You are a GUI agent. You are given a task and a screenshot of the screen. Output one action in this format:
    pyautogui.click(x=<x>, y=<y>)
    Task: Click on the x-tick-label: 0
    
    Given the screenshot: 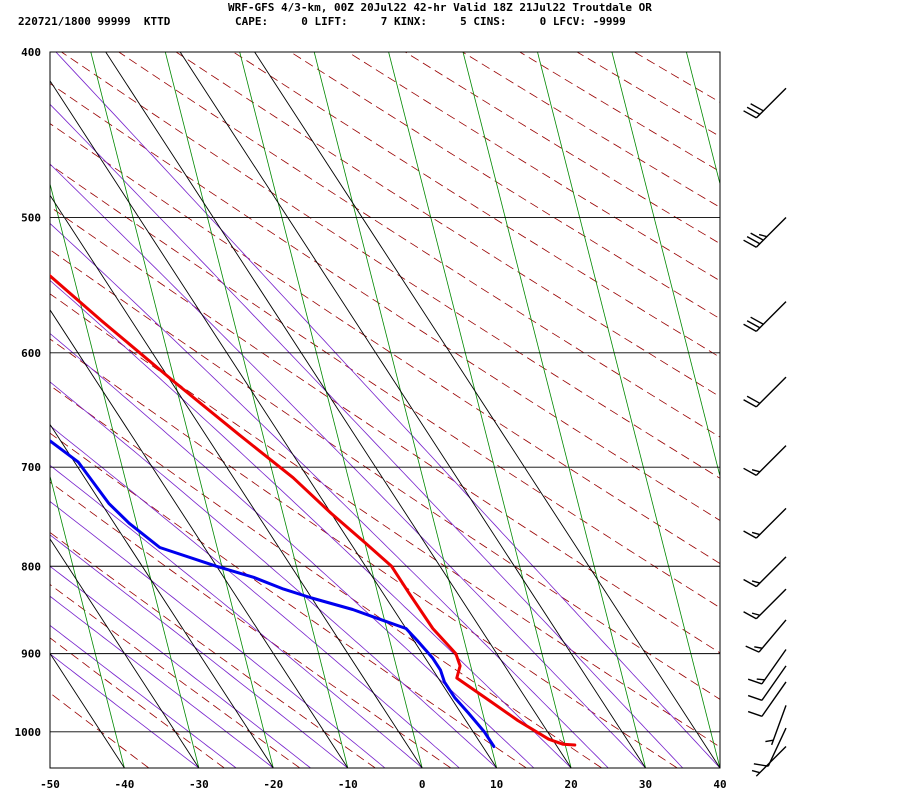 What is the action you would take?
    pyautogui.click(x=422, y=784)
    